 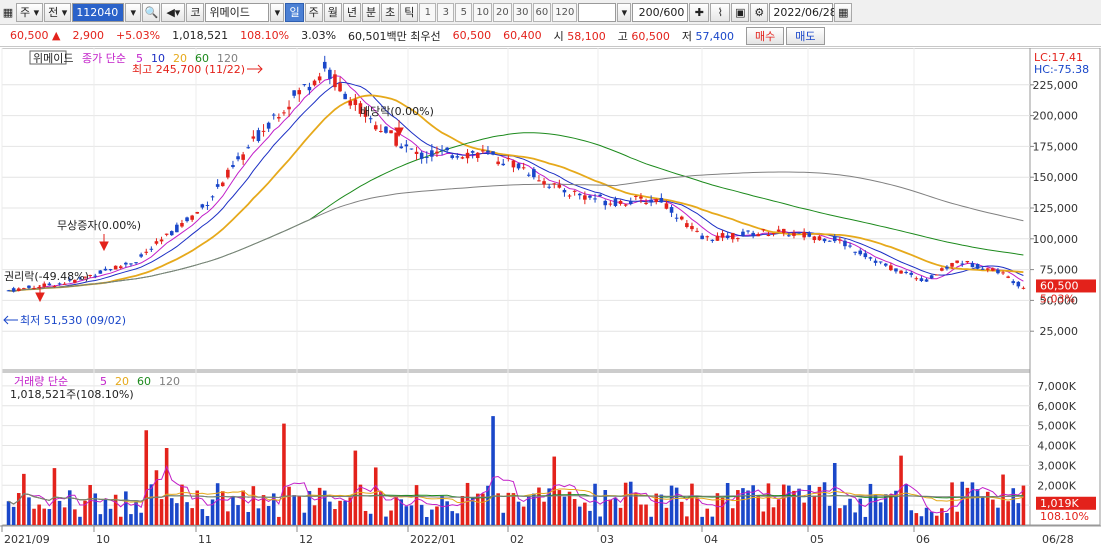 I want to click on high-price: 고 60,500, so click(x=643, y=36).